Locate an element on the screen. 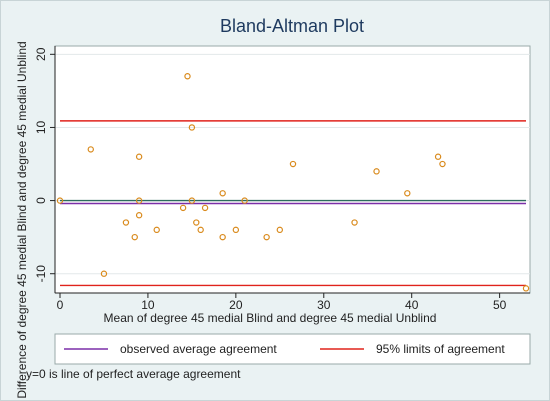 This screenshot has height=401, width=550. y-tick-label: 10 is located at coordinates (41, 127).